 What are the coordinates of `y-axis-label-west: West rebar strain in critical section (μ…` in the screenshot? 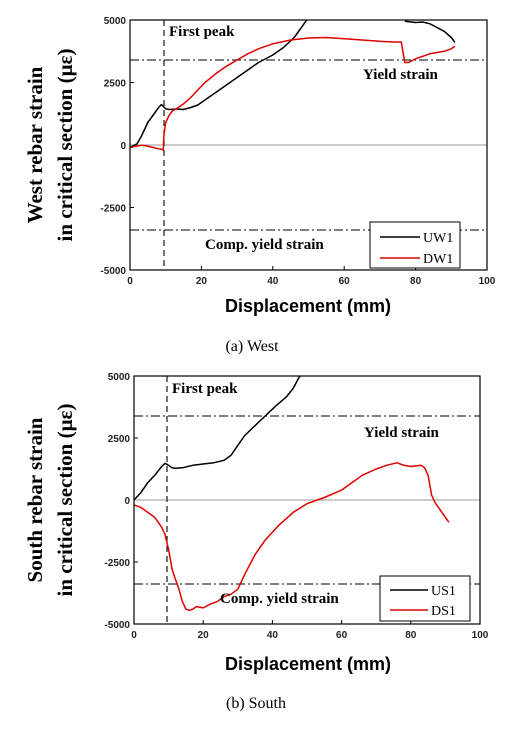 It's located at (50, 145).